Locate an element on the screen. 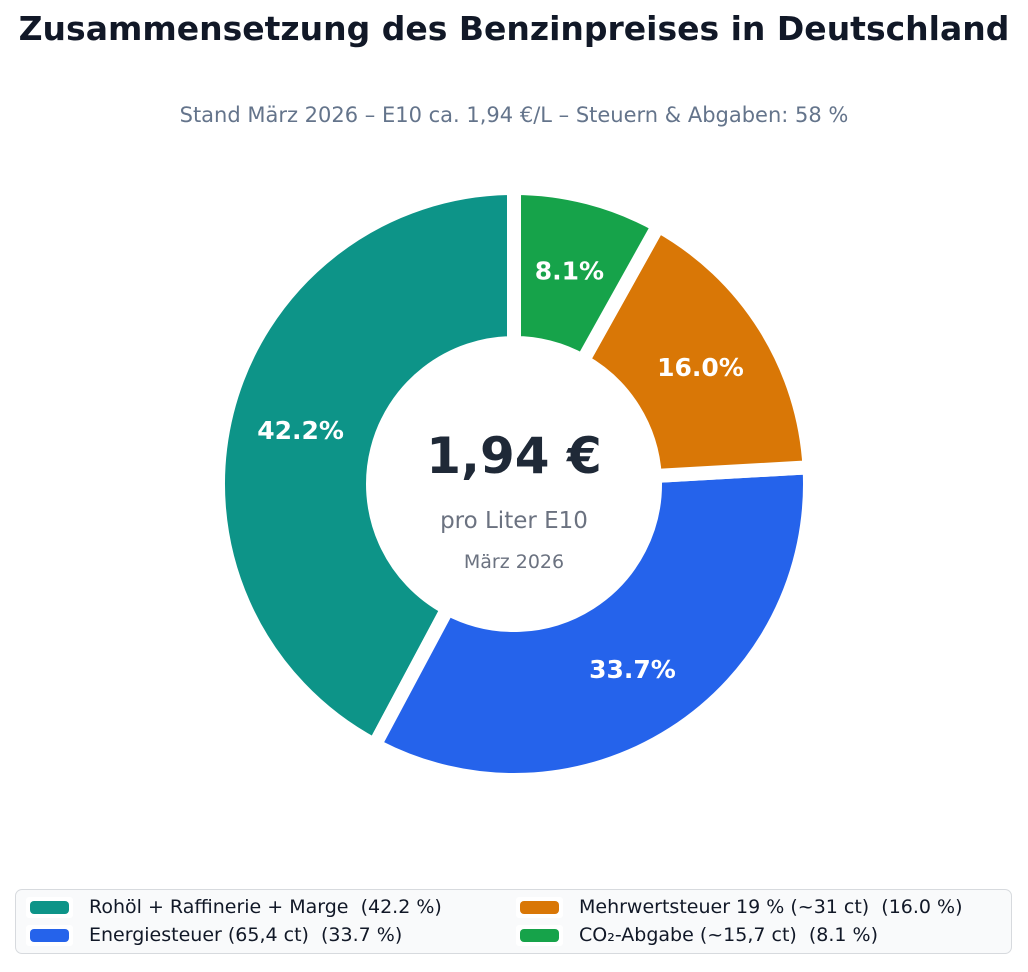  legend-swatch-co2 is located at coordinates (539, 935).